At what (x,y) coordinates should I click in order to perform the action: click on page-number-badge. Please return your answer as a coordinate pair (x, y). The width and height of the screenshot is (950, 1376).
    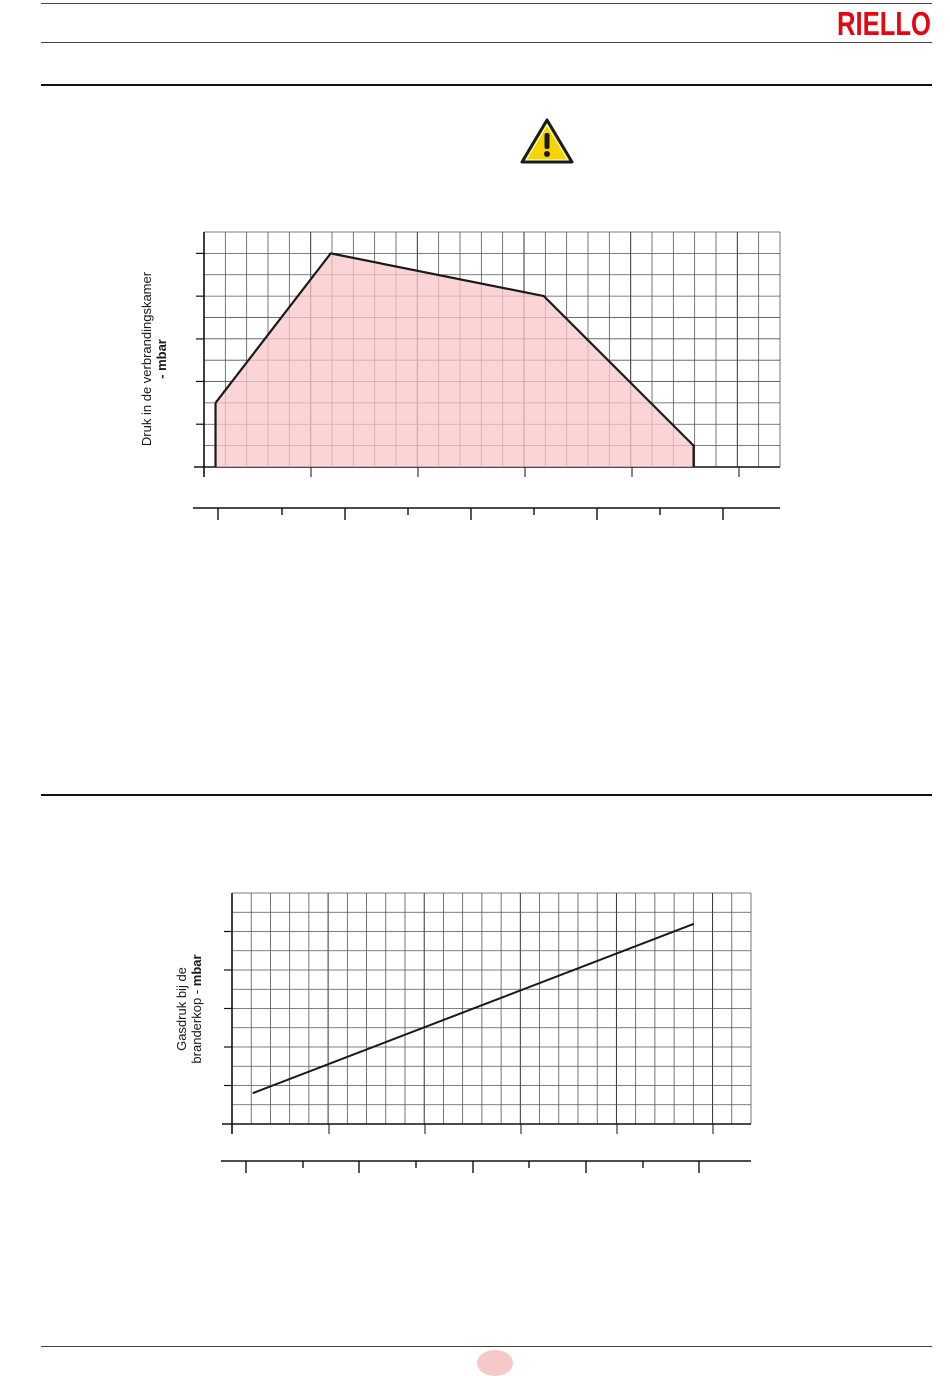
    Looking at the image, I should click on (495, 1363).